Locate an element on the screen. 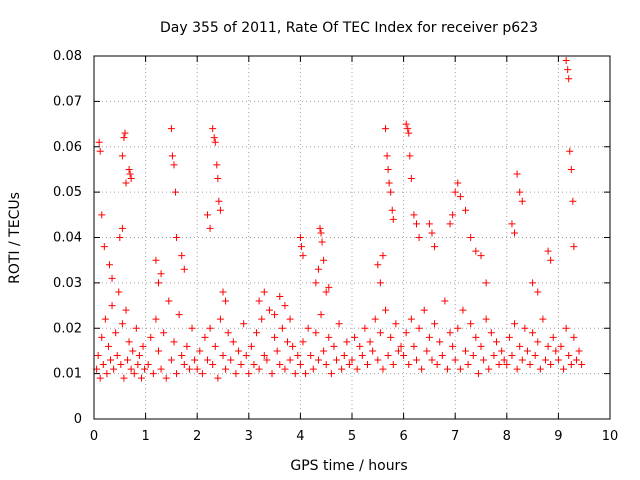  x-axis-label: GPS time / hours is located at coordinates (348, 466).